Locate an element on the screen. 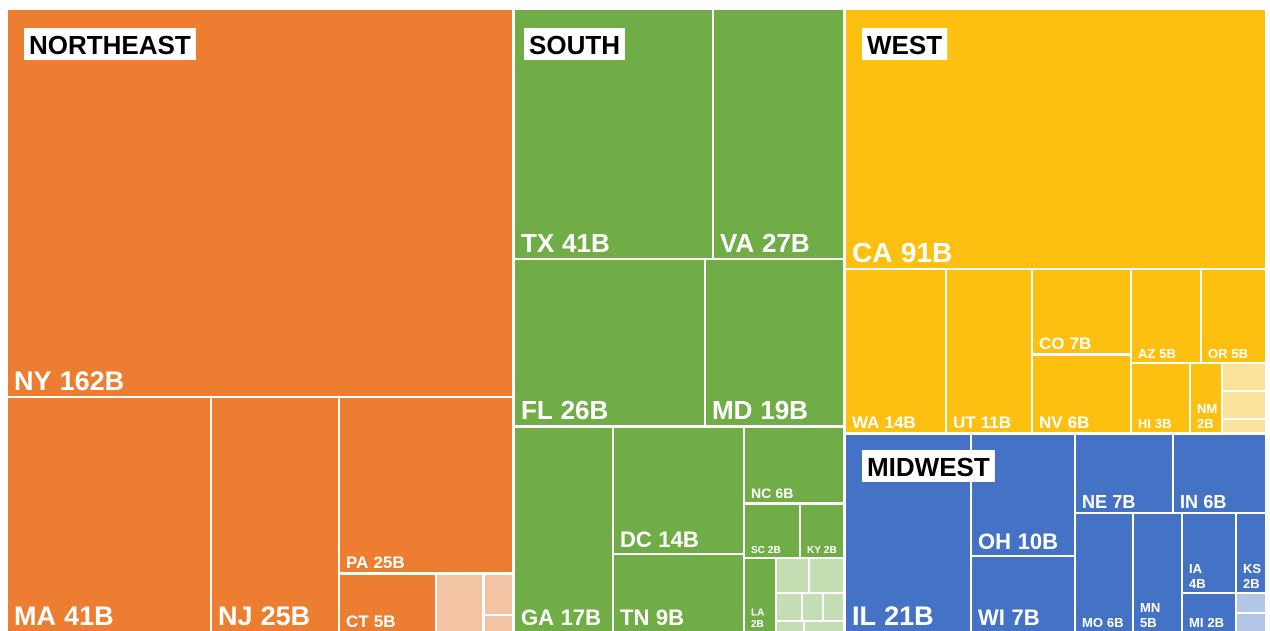  state-name: NJ is located at coordinates (235, 616).